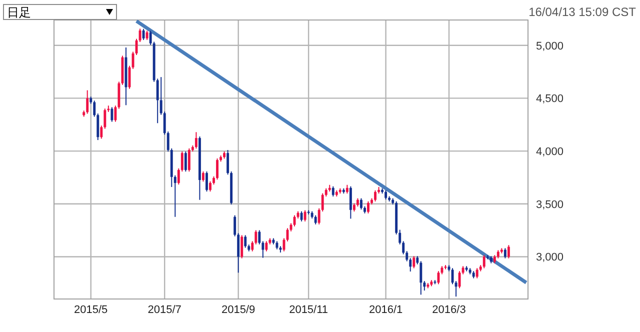 The image size is (640, 332). What do you see at coordinates (550, 99) in the screenshot?
I see `y-tick-label: 4,500` at bounding box center [550, 99].